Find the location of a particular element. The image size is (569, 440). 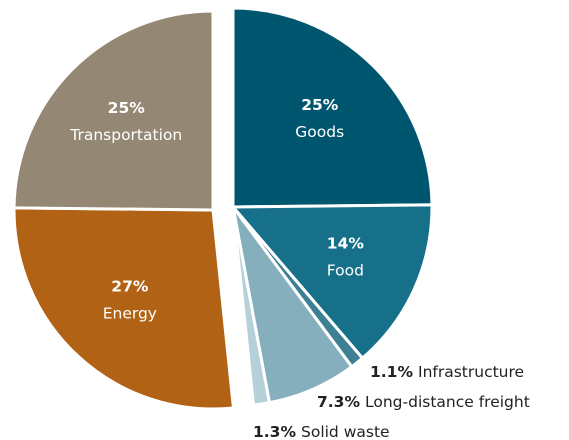

slice-label: 1.3% Solid waste is located at coordinates (321, 431).